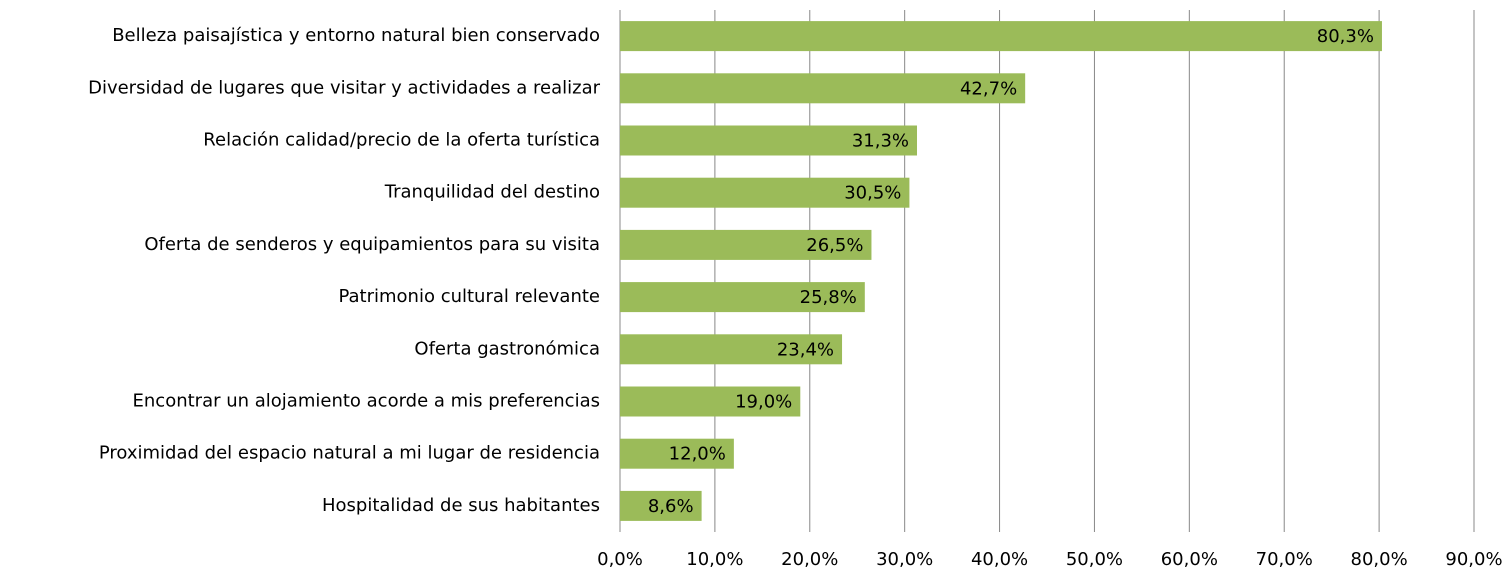  What do you see at coordinates (1379, 559) in the screenshot?
I see `x-tick-label: 80,0%` at bounding box center [1379, 559].